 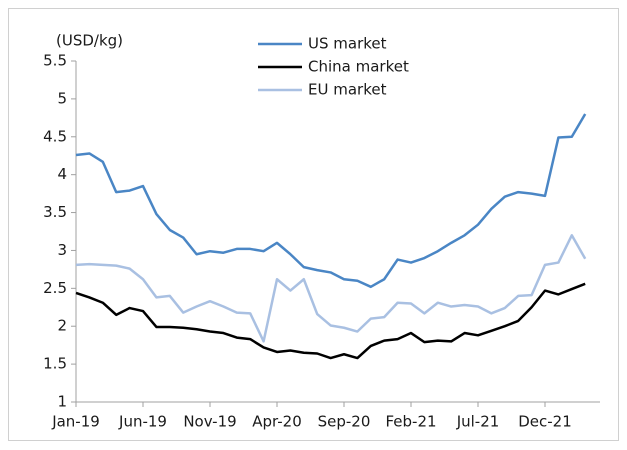 I want to click on series-line, so click(x=330, y=321).